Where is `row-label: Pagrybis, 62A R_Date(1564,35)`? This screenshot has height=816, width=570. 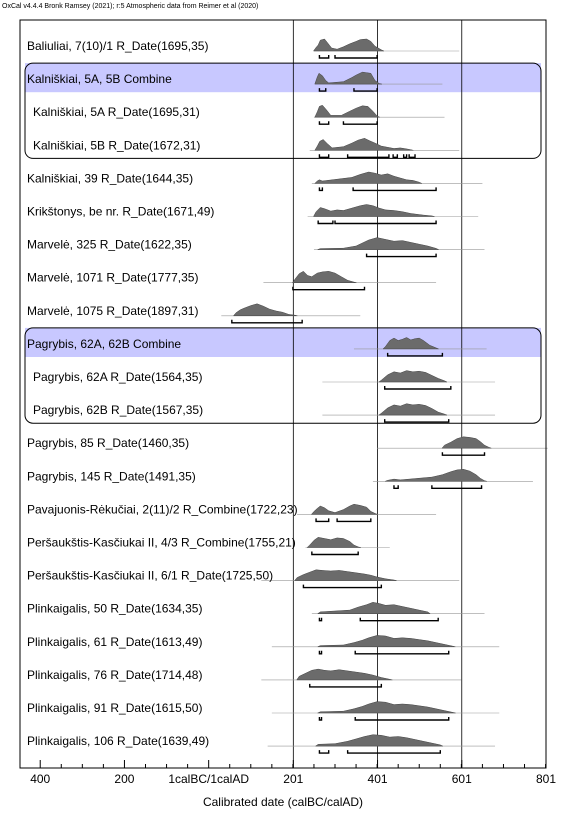
row-label: Pagrybis, 62A R_Date(1564,35) is located at coordinates (117, 377).